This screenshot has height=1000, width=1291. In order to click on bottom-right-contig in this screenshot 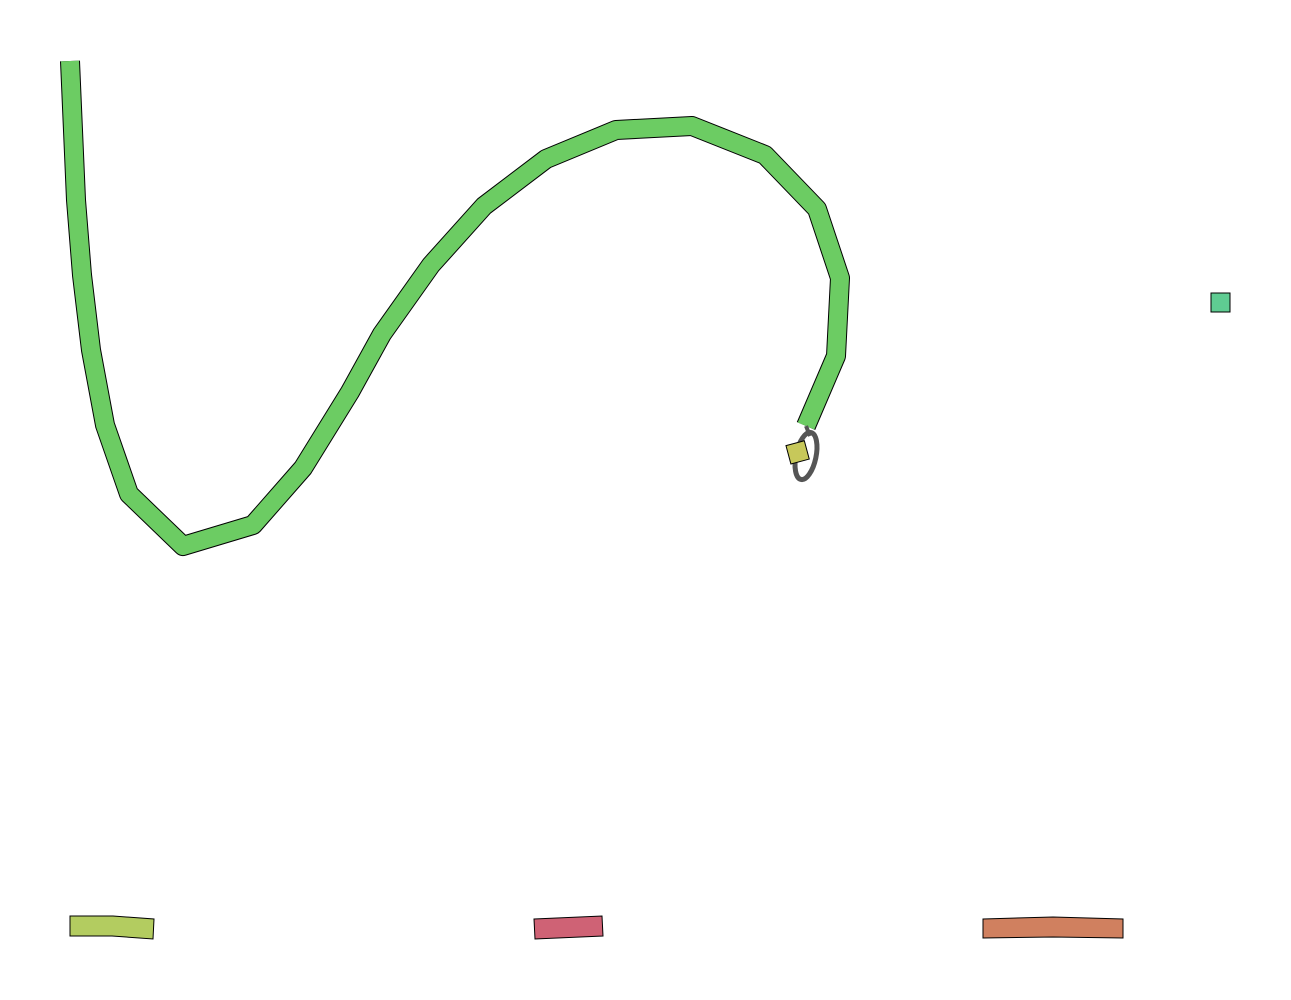, I will do `click(1053, 927)`.